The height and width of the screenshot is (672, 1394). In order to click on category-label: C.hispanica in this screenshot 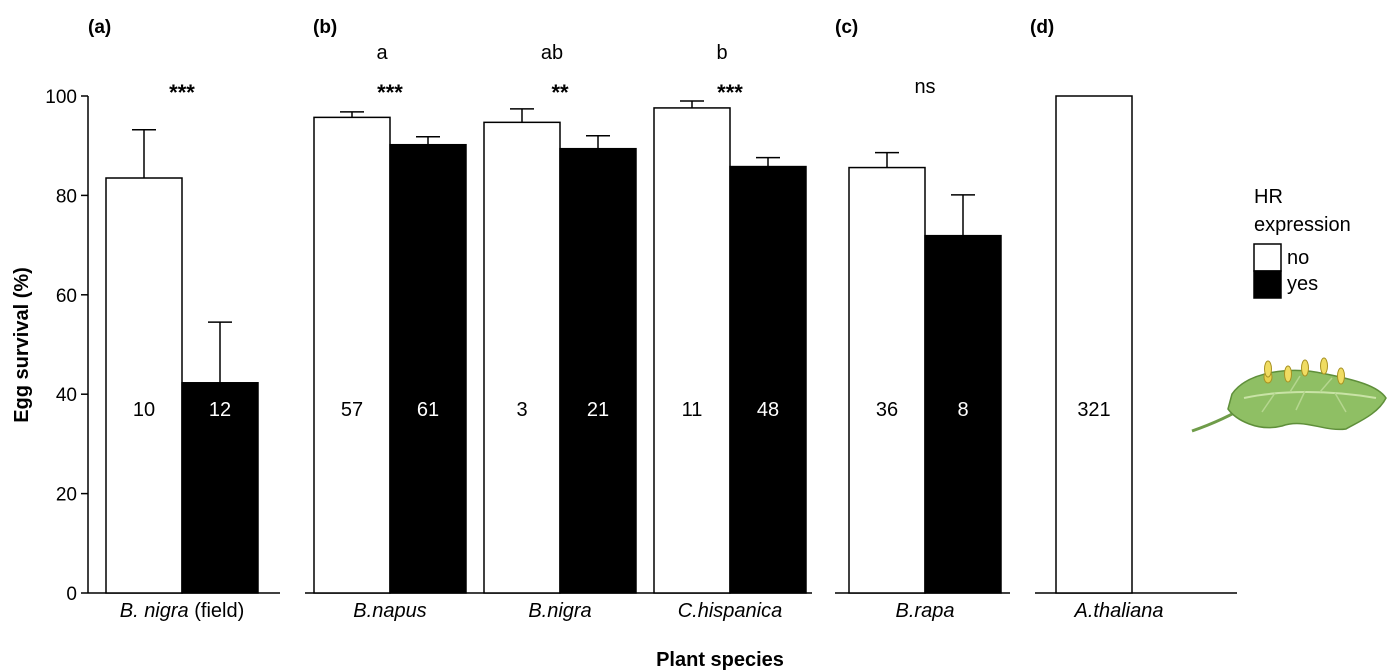, I will do `click(730, 611)`.